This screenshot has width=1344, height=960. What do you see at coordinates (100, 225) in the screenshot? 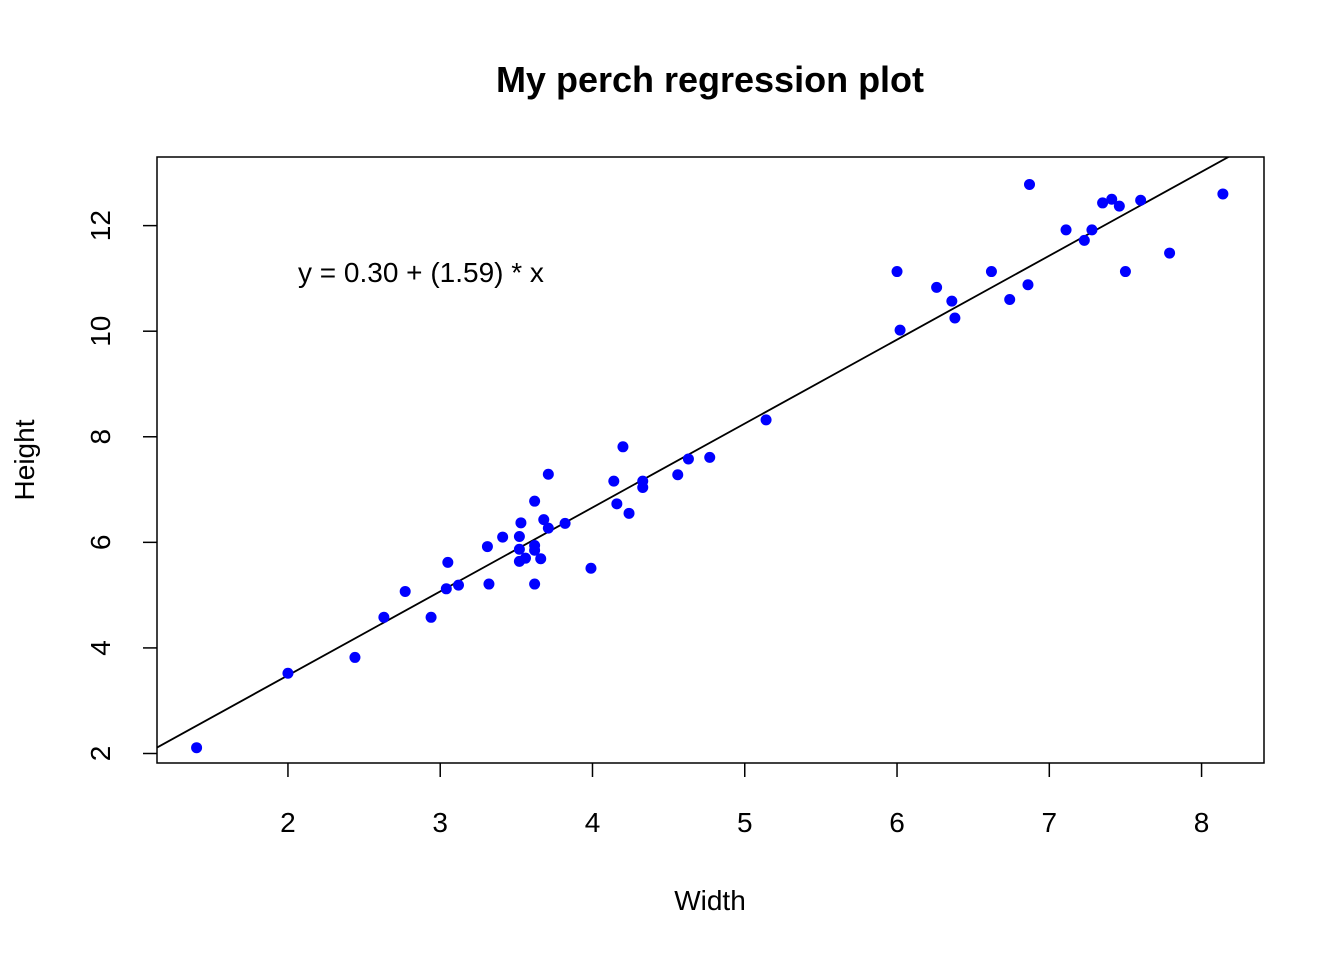
I see `y-tick-label: 12` at bounding box center [100, 225].